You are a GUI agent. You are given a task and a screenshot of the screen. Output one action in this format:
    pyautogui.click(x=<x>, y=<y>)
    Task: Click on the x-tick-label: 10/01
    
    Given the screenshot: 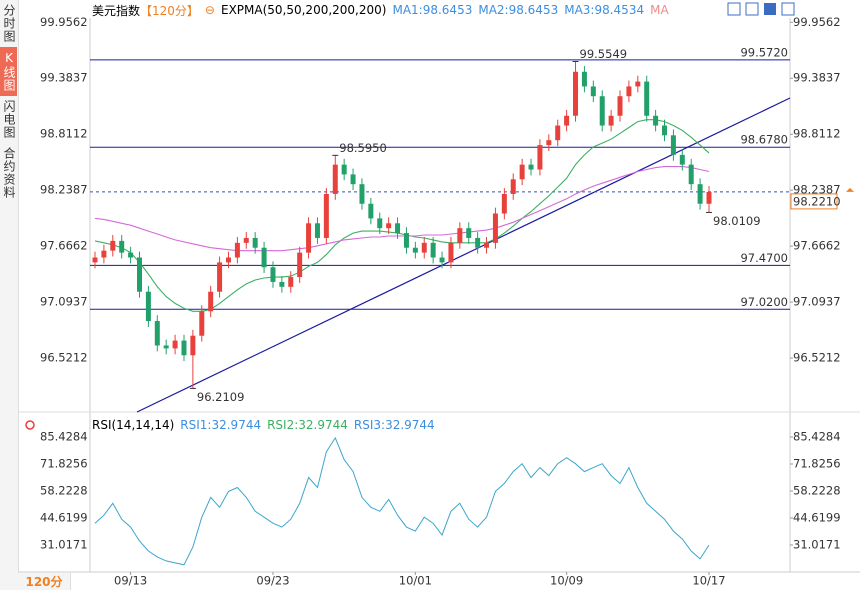 What is the action you would take?
    pyautogui.click(x=415, y=581)
    